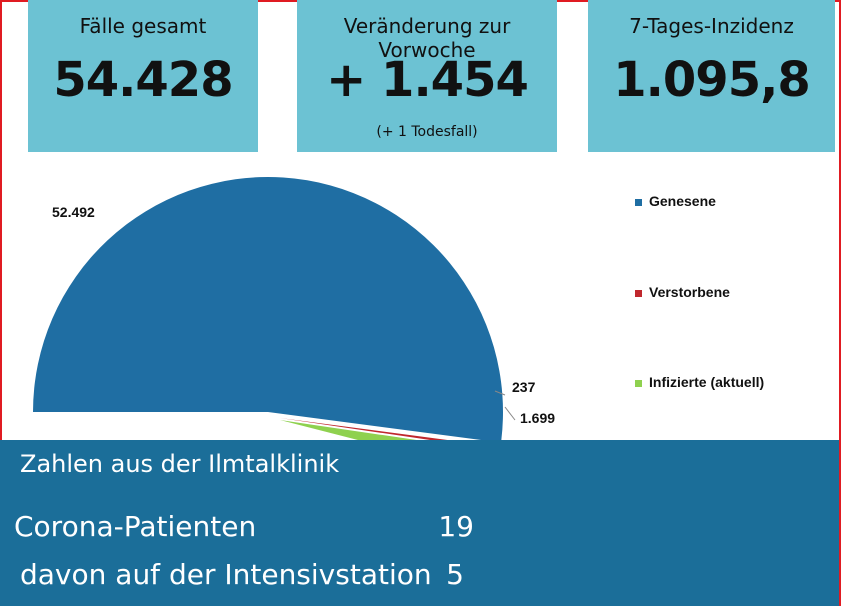 The image size is (841, 606). I want to click on total-cases-value: 54.428, so click(143, 80).